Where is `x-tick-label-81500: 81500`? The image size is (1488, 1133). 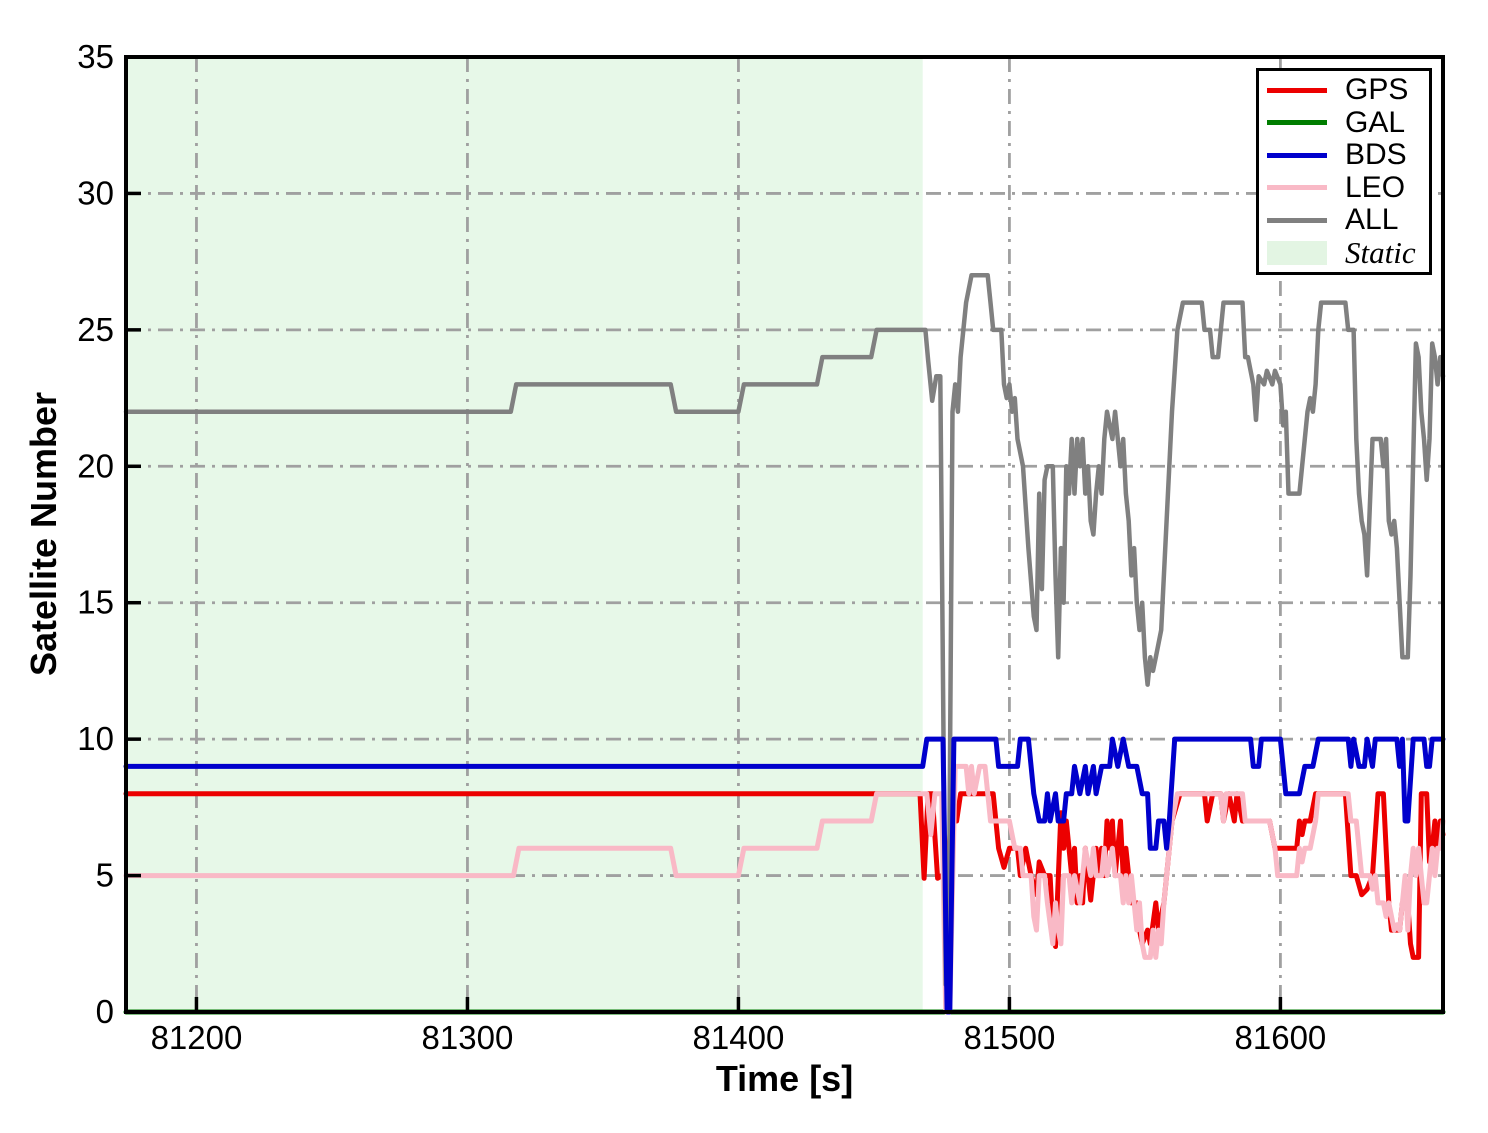 x-tick-label-81500: 81500 is located at coordinates (1010, 1037).